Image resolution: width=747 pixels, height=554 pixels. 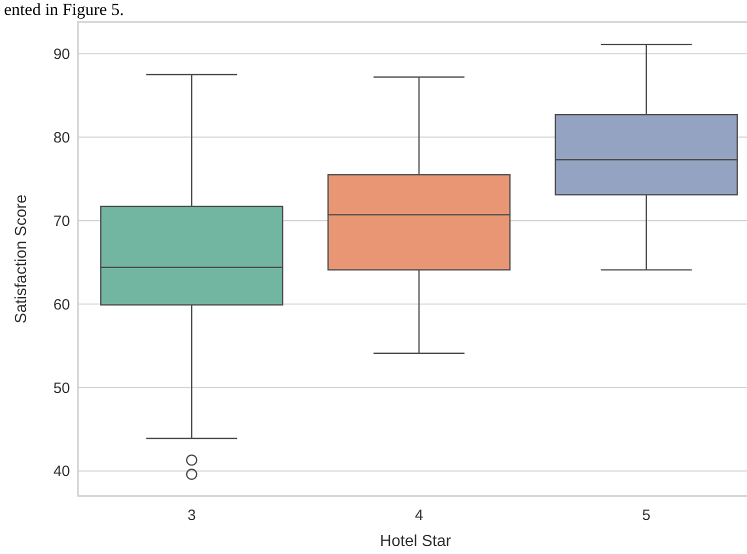 I want to click on y-tick-label: 90, so click(x=61, y=54).